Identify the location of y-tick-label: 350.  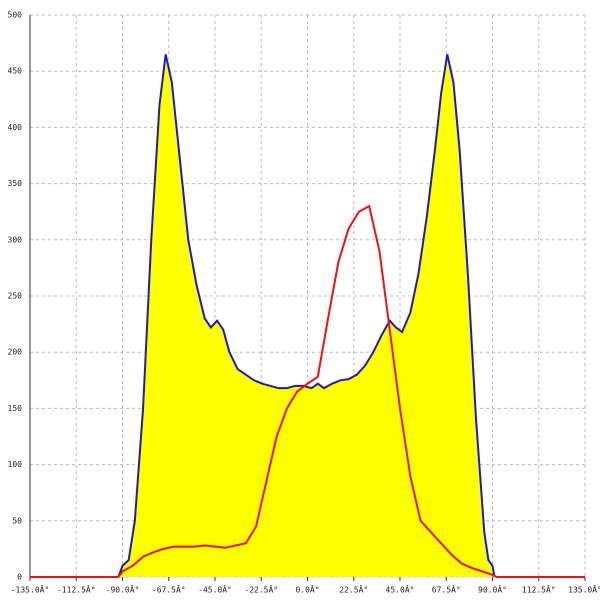
(15, 183).